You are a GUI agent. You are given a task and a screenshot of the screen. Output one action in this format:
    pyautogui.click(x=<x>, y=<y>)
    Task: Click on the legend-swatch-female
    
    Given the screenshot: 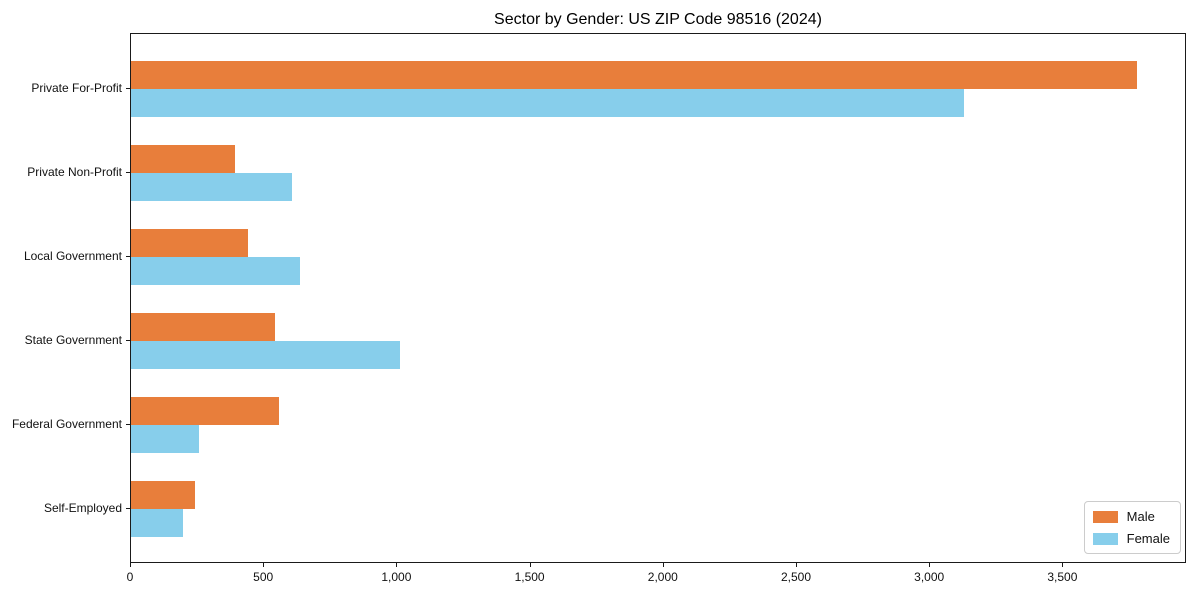 What is the action you would take?
    pyautogui.click(x=1105, y=538)
    